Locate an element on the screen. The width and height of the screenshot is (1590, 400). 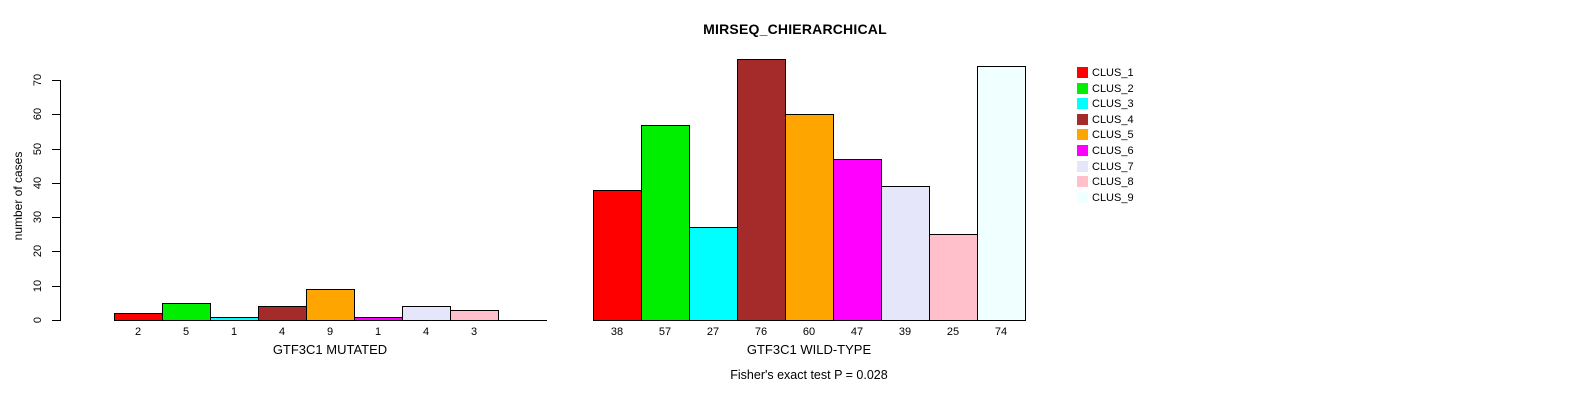
bar-value-label: 3 is located at coordinates (474, 332).